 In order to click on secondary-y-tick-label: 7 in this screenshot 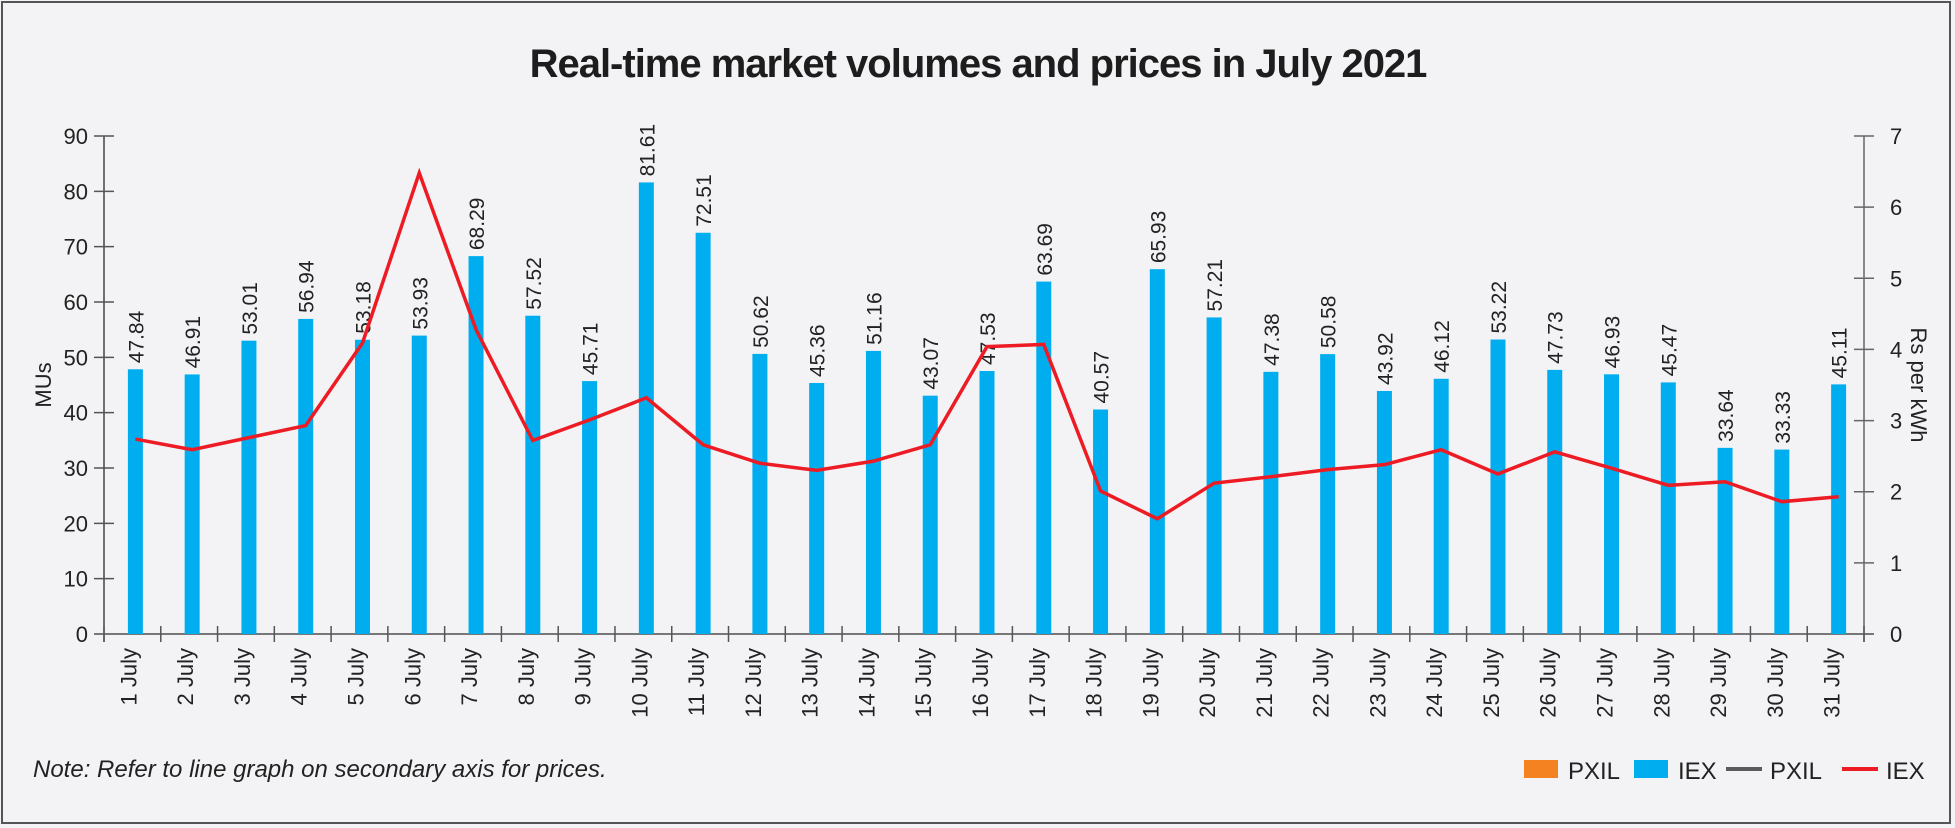, I will do `click(1896, 136)`.